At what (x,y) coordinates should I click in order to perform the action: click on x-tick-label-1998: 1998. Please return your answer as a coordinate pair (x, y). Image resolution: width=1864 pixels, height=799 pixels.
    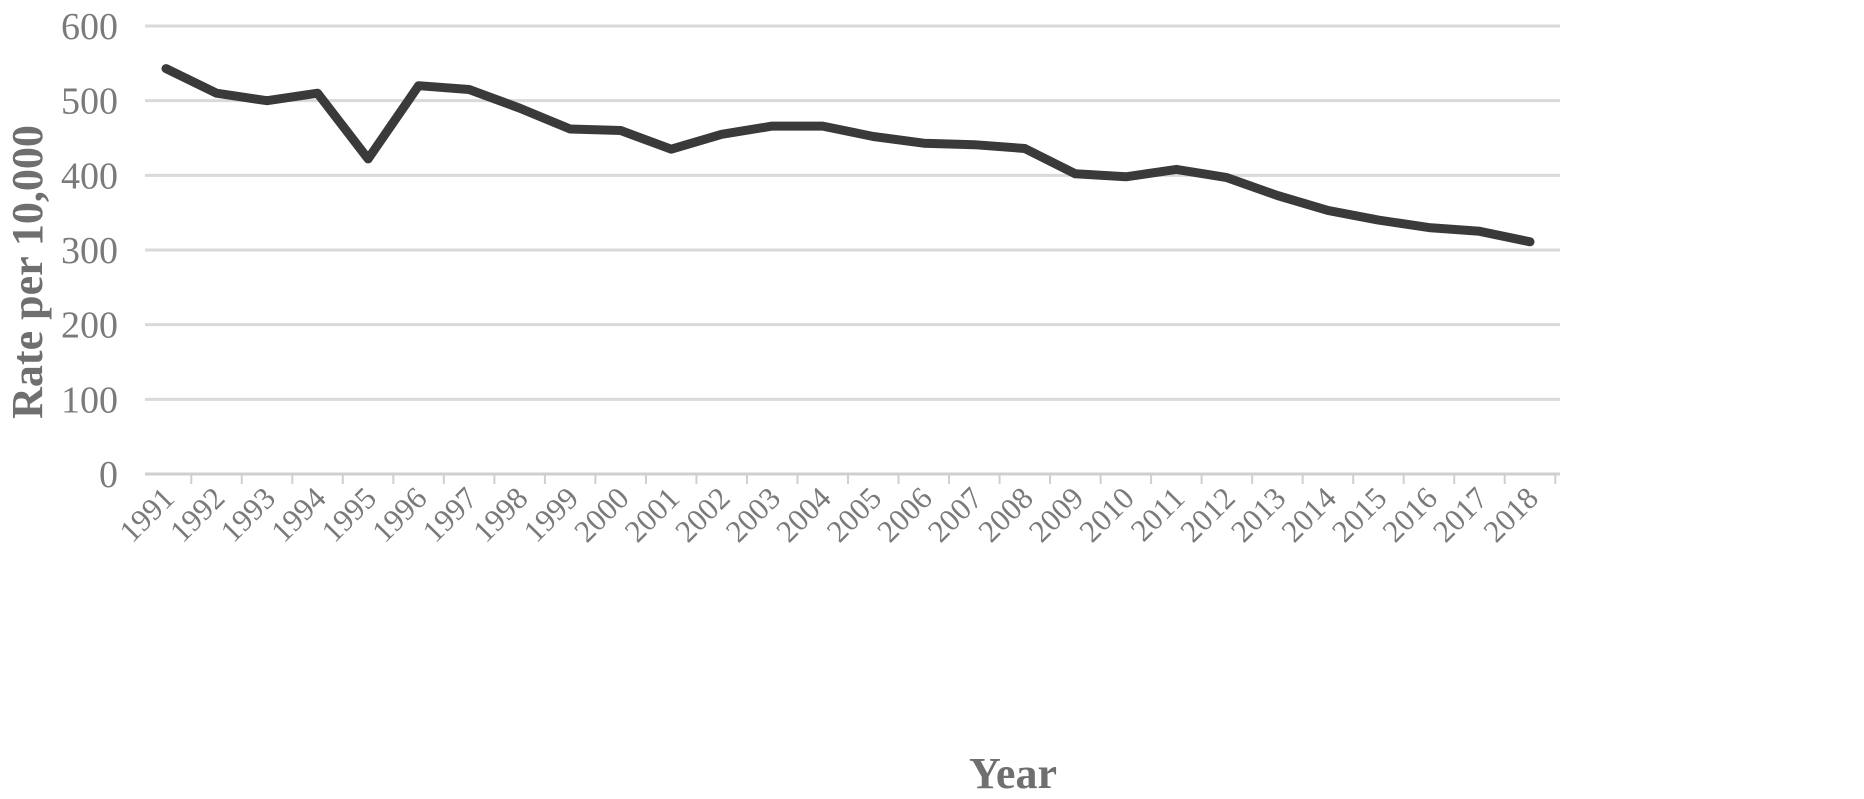
    Looking at the image, I should click on (500, 514).